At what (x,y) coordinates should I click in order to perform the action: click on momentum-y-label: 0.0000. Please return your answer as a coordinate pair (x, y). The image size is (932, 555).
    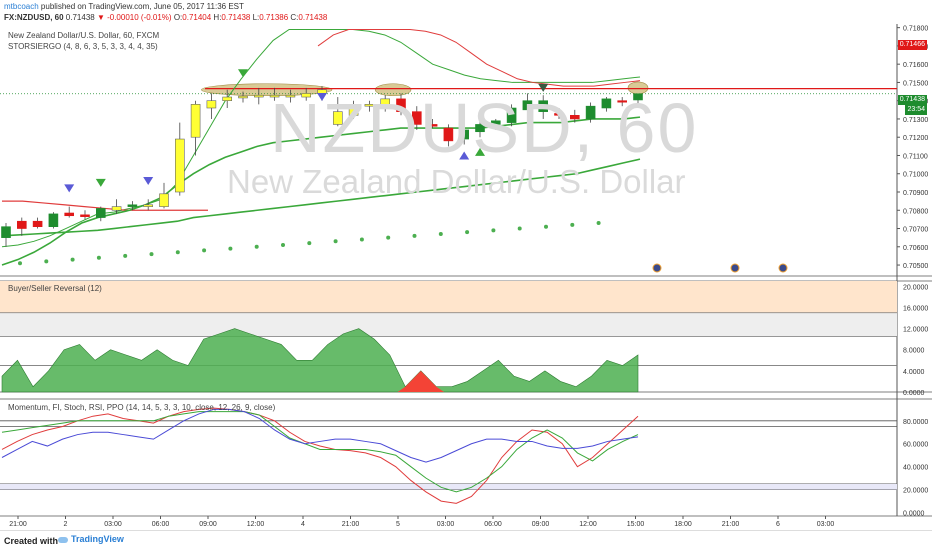
    Looking at the image, I should click on (914, 514).